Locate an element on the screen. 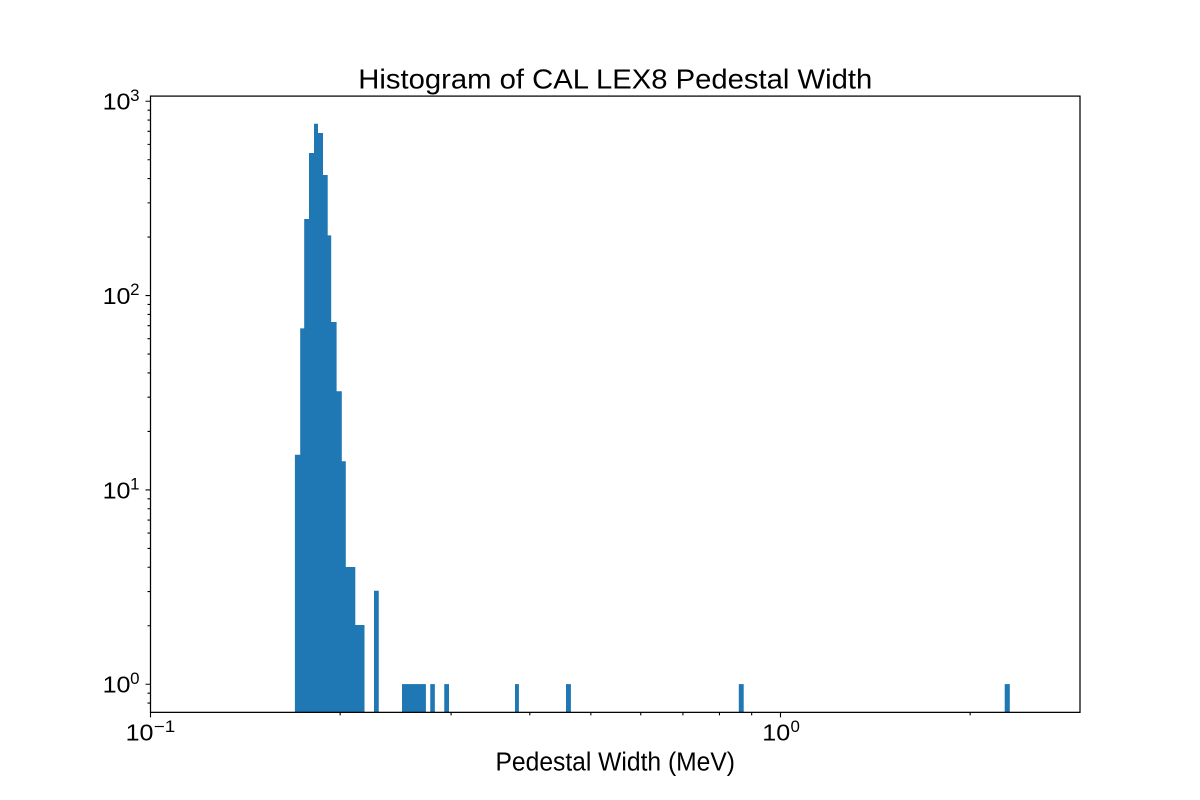  svg-text: 2 is located at coordinates (134, 290).